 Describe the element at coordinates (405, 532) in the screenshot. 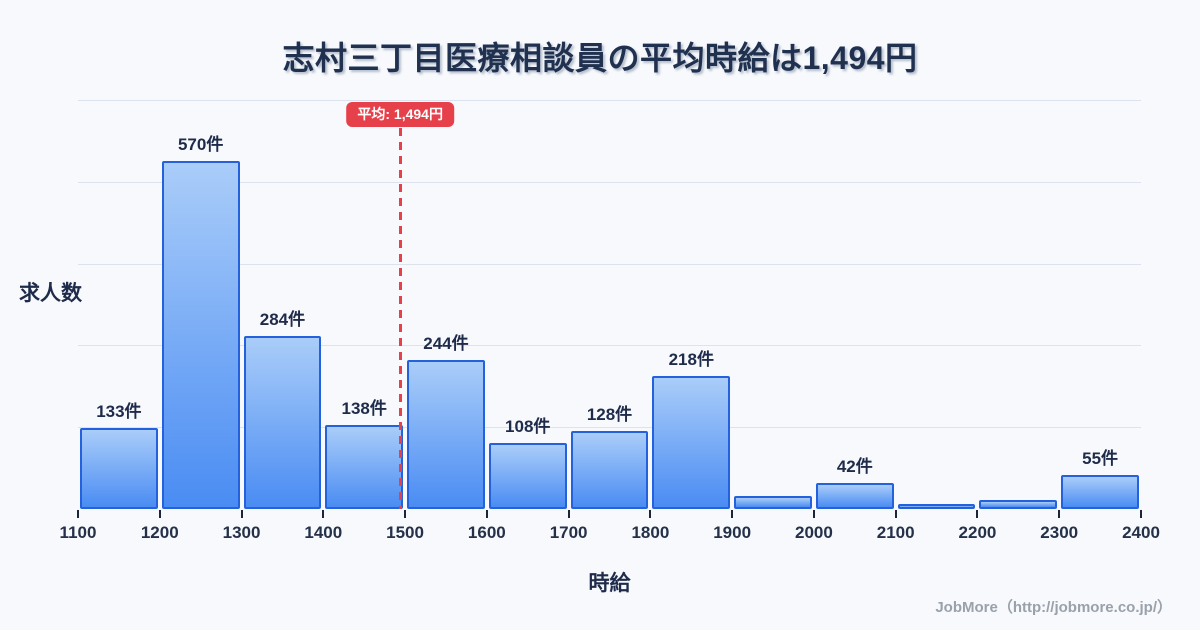

I see `x-axis-tick-label: 1500` at that location.